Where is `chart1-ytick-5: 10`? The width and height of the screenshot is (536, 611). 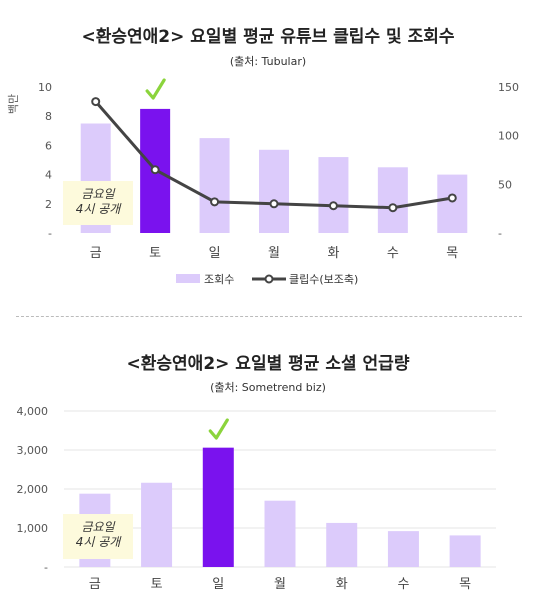
chart1-ytick-5: 10 is located at coordinates (45, 87).